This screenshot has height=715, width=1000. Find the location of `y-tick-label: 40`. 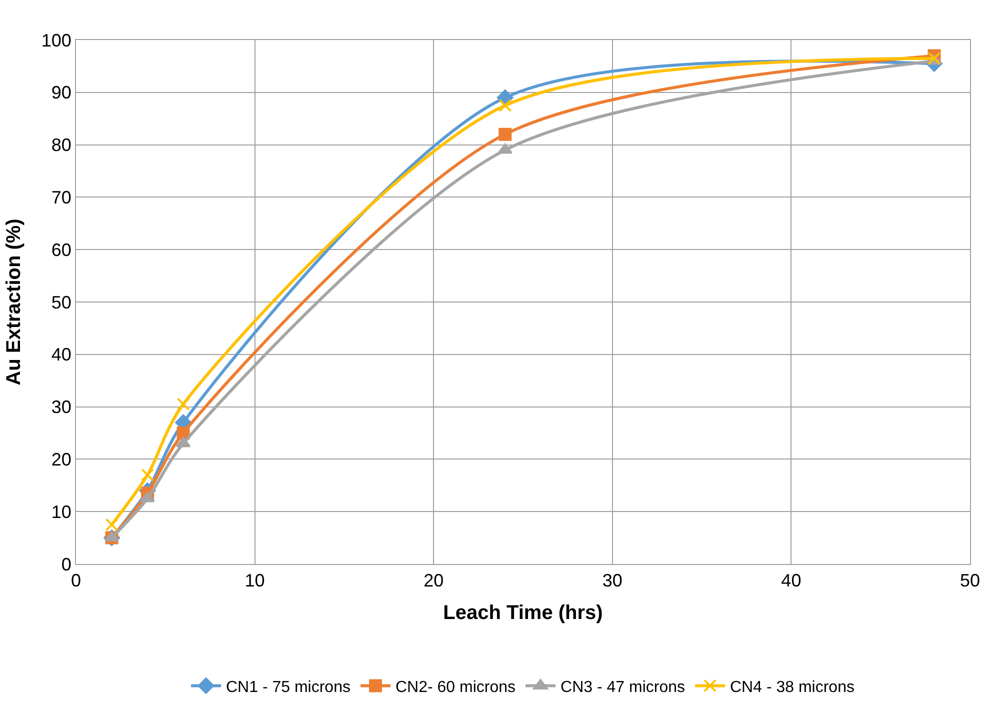

y-tick-label: 40 is located at coordinates (61, 354).